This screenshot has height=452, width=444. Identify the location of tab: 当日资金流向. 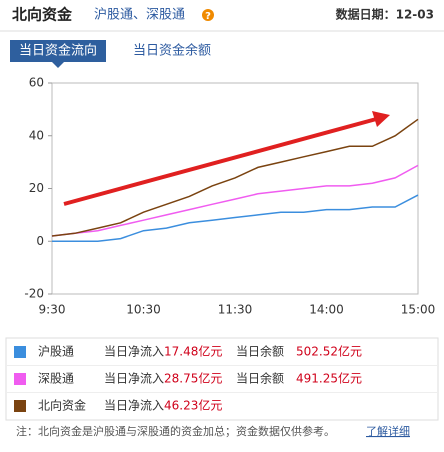
(58, 51).